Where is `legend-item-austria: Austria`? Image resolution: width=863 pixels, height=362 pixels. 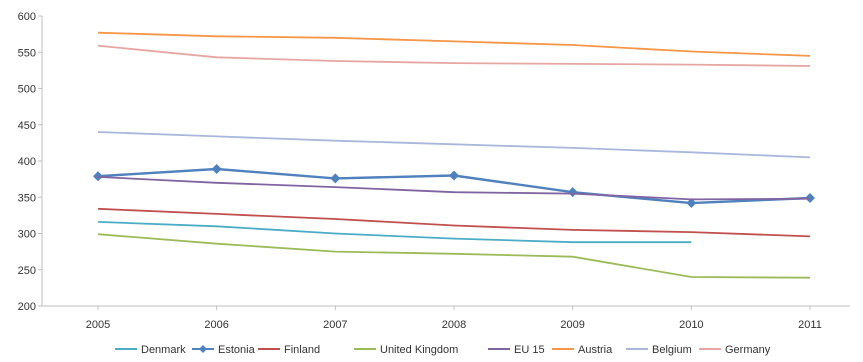 legend-item-austria: Austria is located at coordinates (582, 350).